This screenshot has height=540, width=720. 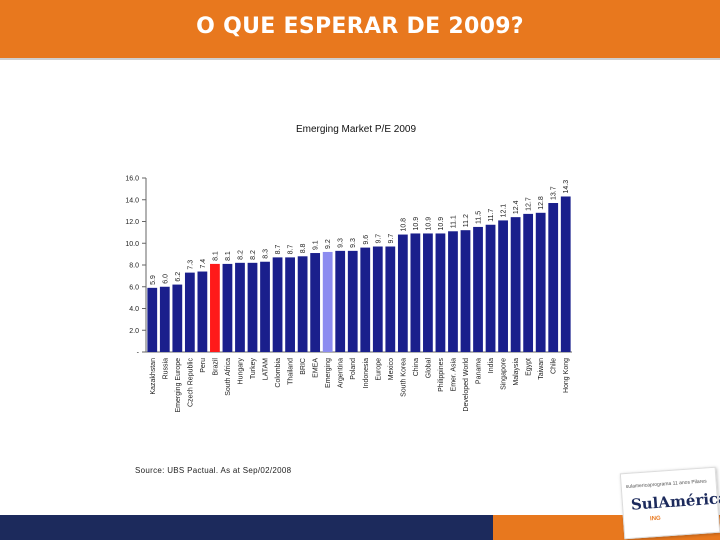 I want to click on y-tick-label: 8.0, so click(x=134, y=266).